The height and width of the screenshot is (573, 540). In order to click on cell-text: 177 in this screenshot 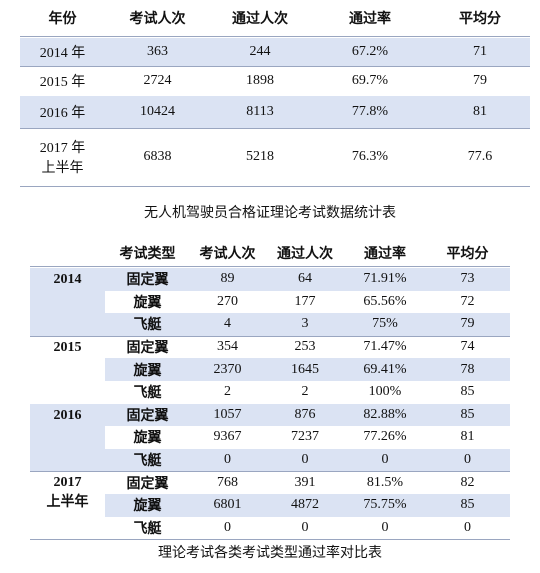, I will do `click(305, 301)`.